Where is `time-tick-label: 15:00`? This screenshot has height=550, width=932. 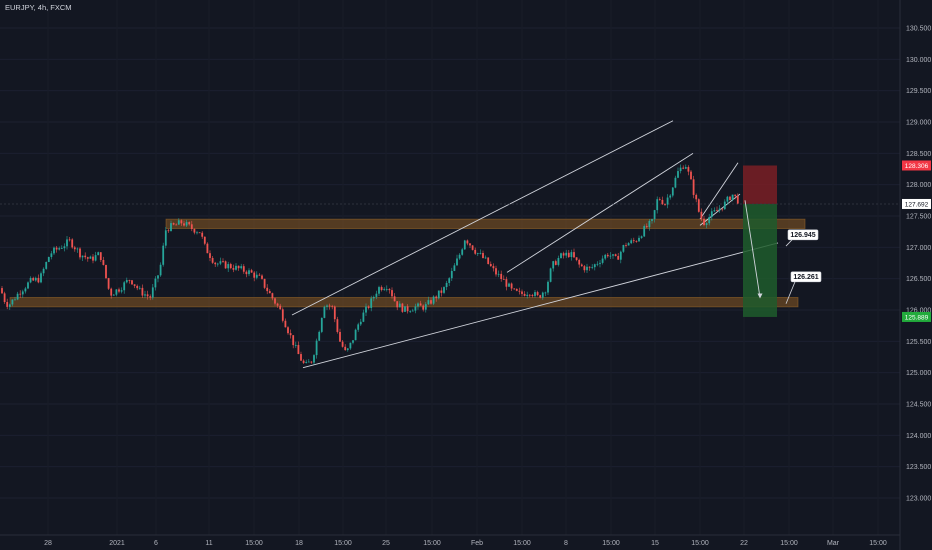
time-tick-label: 15:00 is located at coordinates (789, 543).